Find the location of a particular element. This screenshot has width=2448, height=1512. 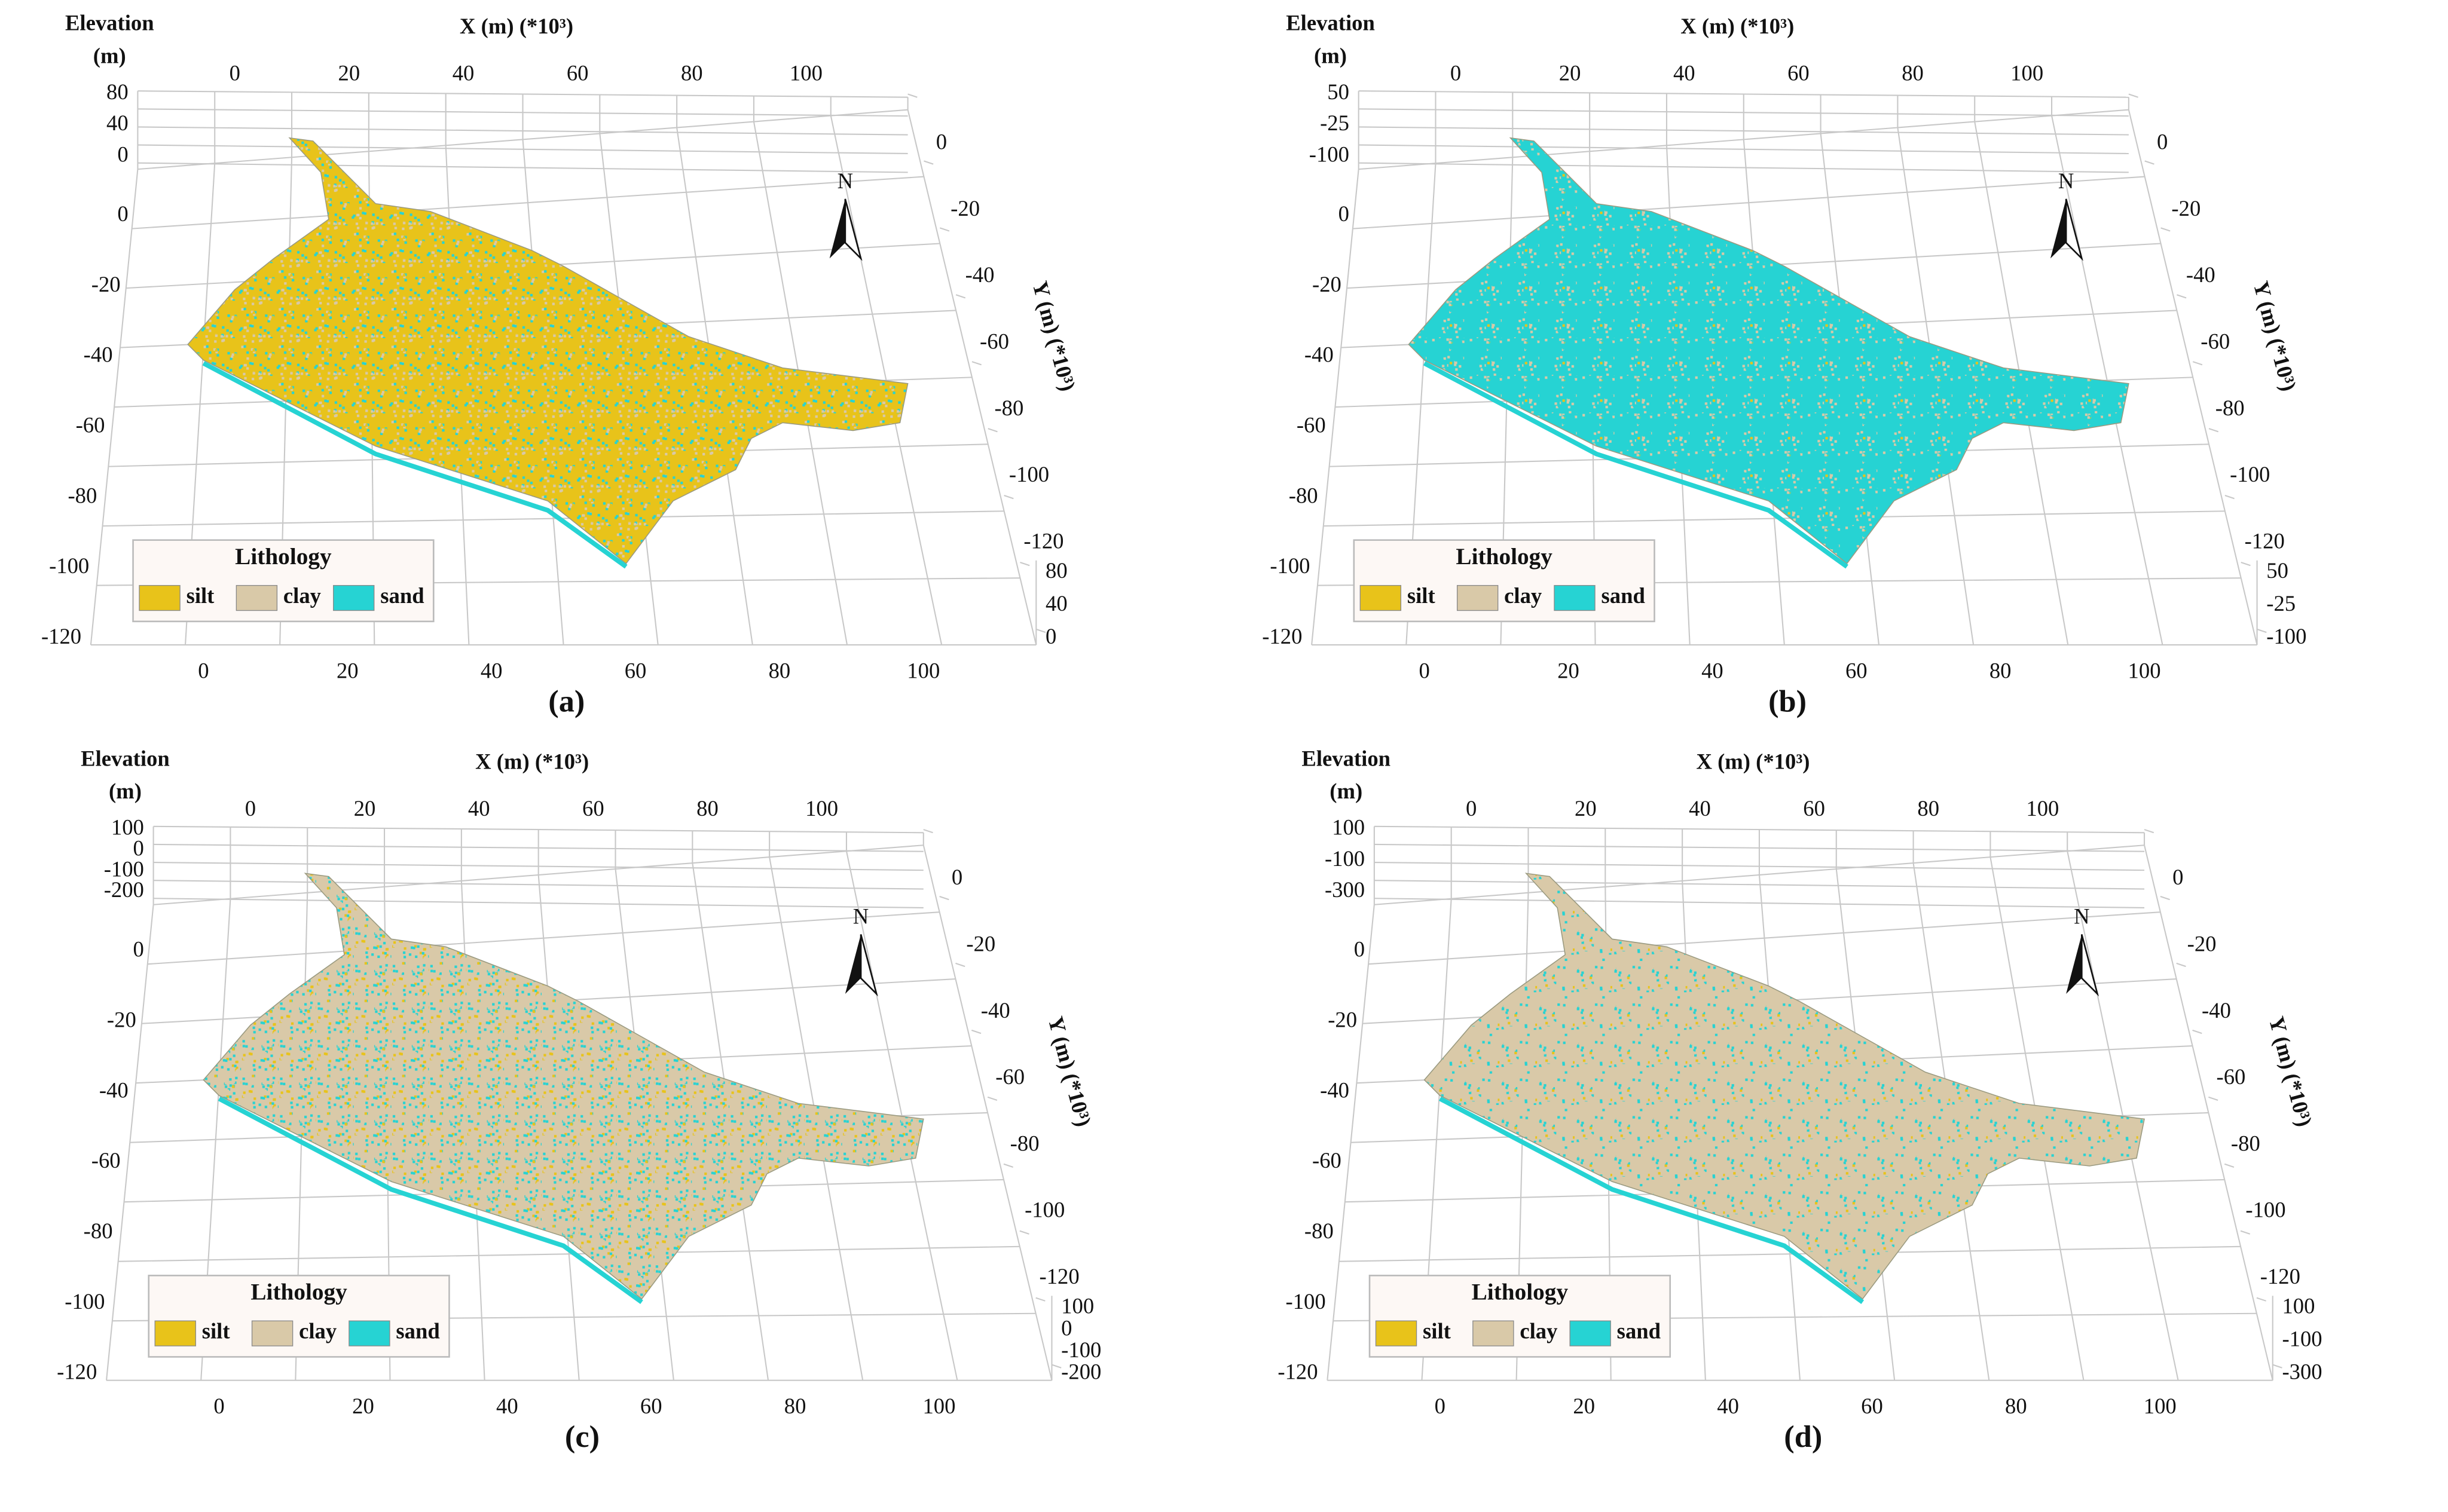

elevation-tick-label: -100 is located at coordinates (2302, 1339).